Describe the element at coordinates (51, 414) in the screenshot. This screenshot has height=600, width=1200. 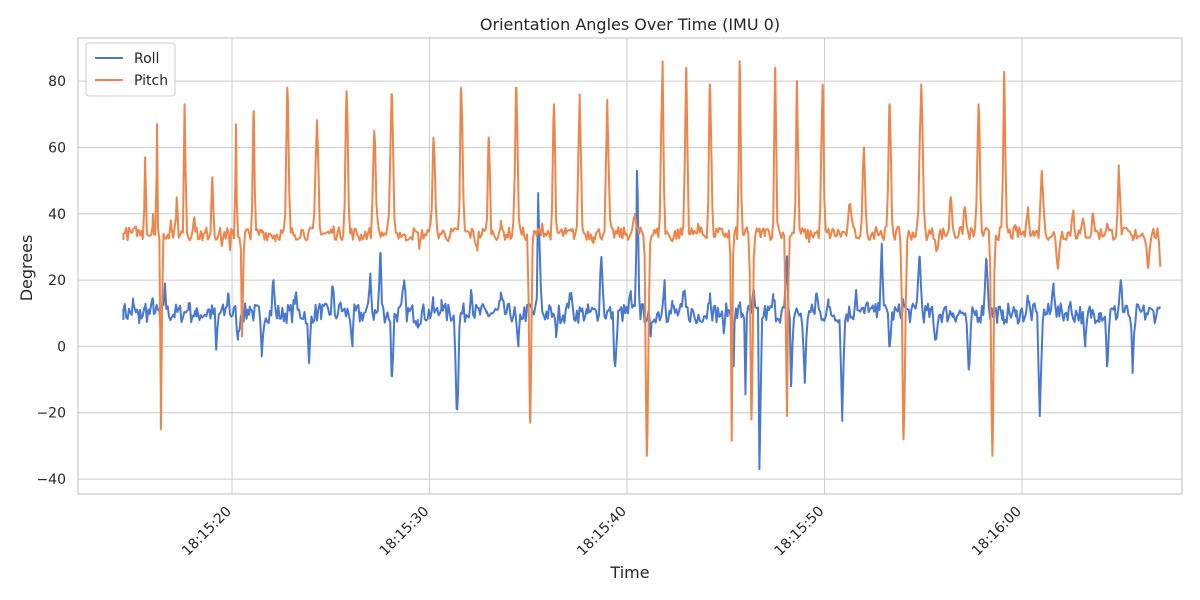
I see `y-tick-label: −20` at that location.